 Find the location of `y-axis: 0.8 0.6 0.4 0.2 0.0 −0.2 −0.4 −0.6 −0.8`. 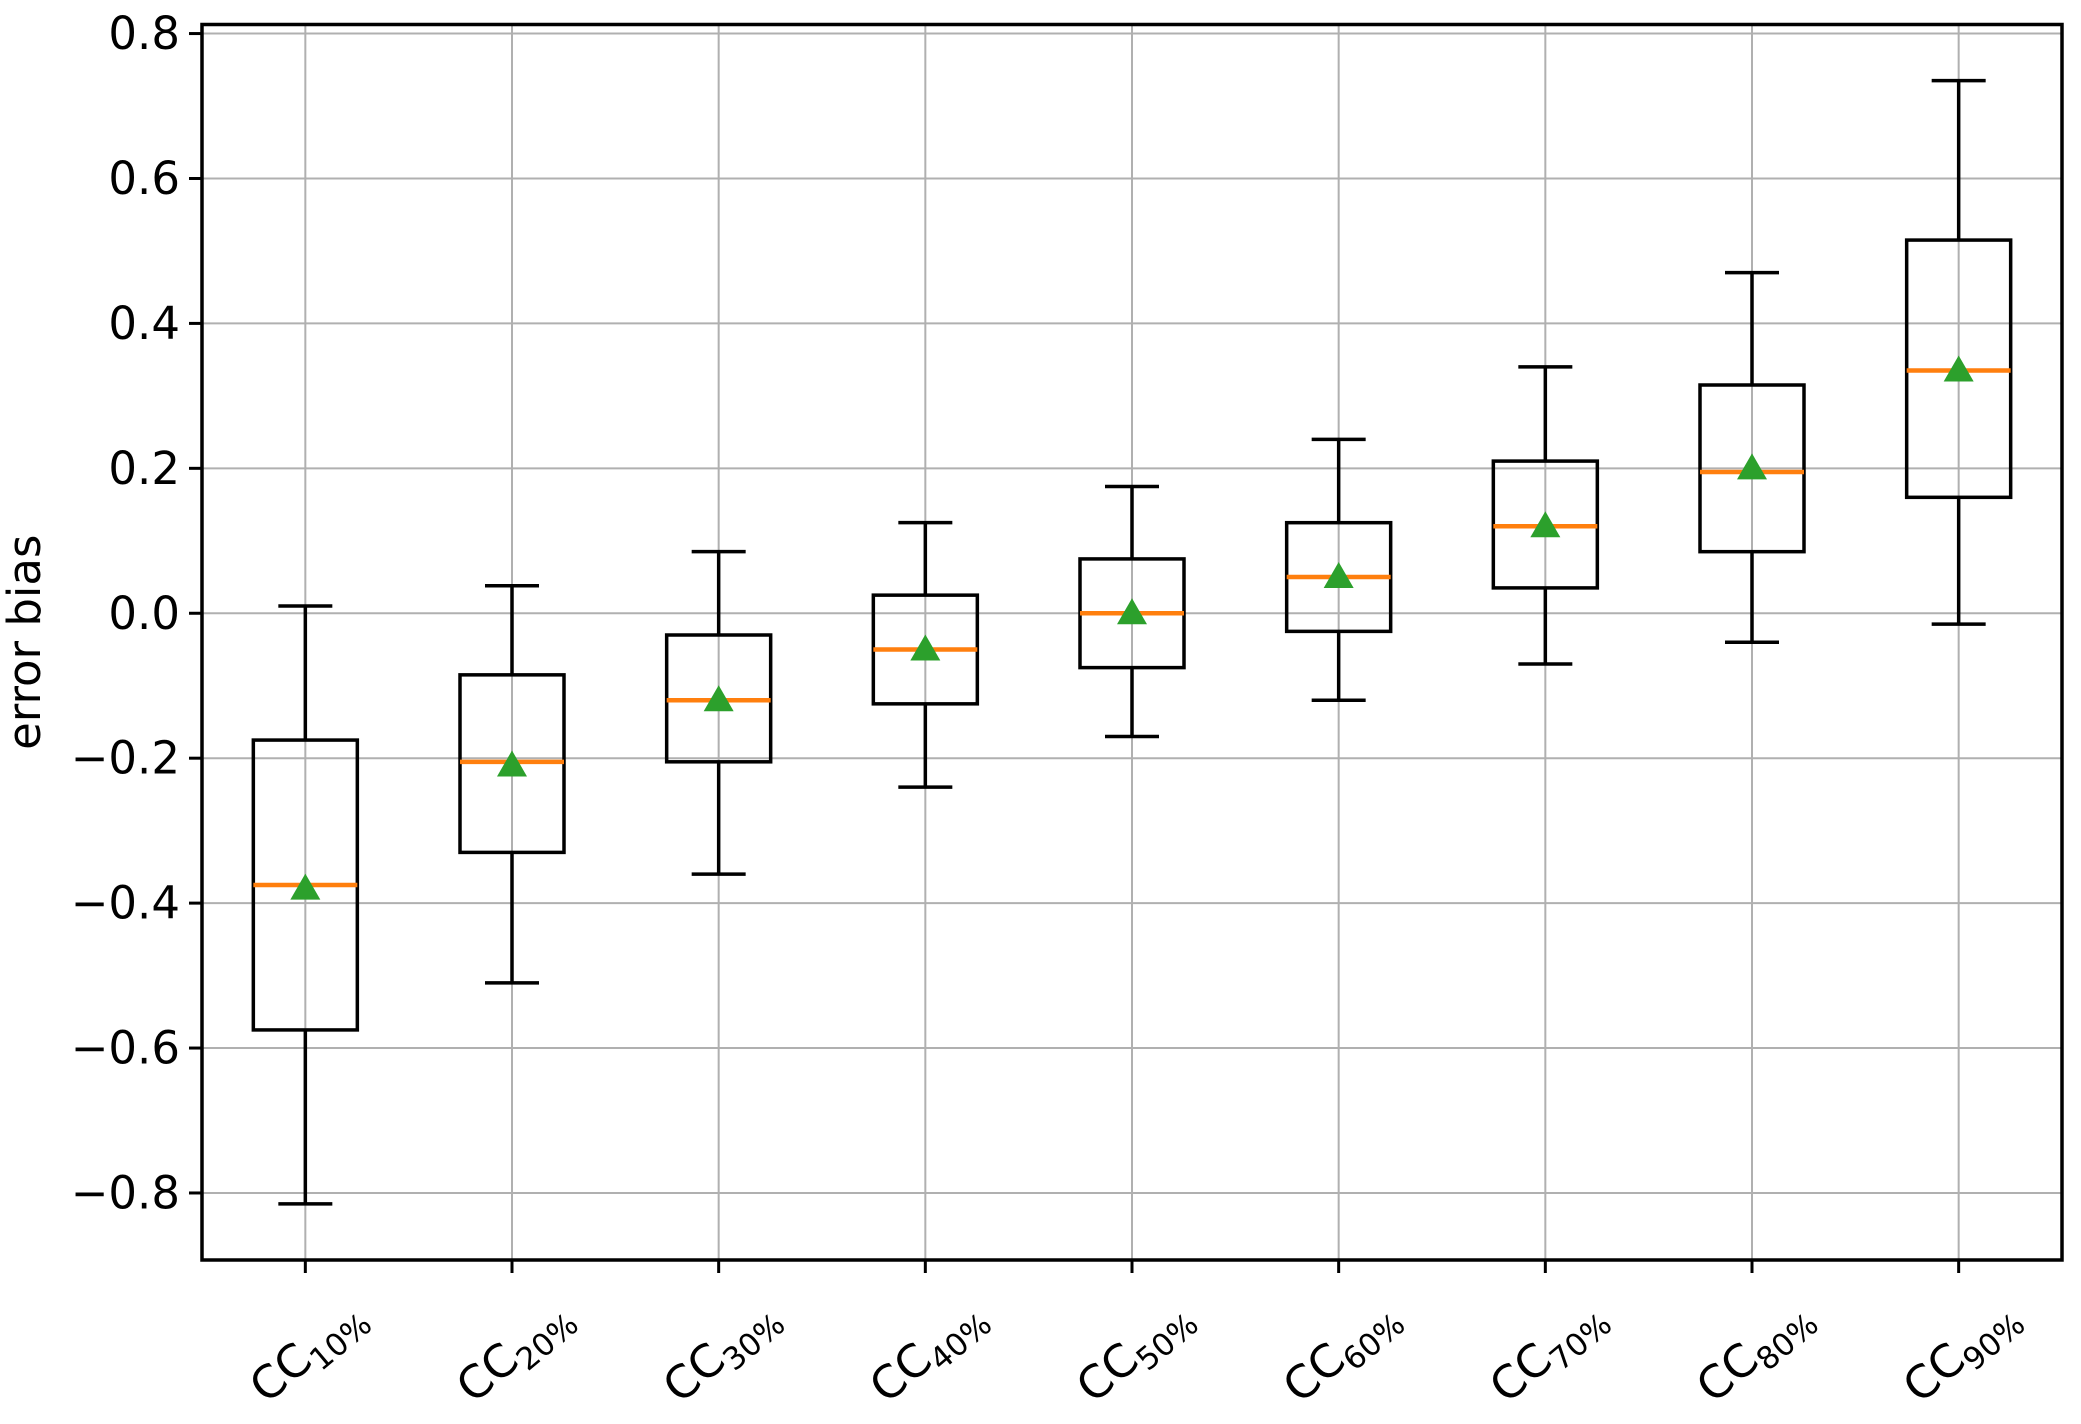

y-axis: 0.8 0.6 0.4 0.2 0.0 −0.2 −0.4 −0.6 −0.8 is located at coordinates (136, 613).